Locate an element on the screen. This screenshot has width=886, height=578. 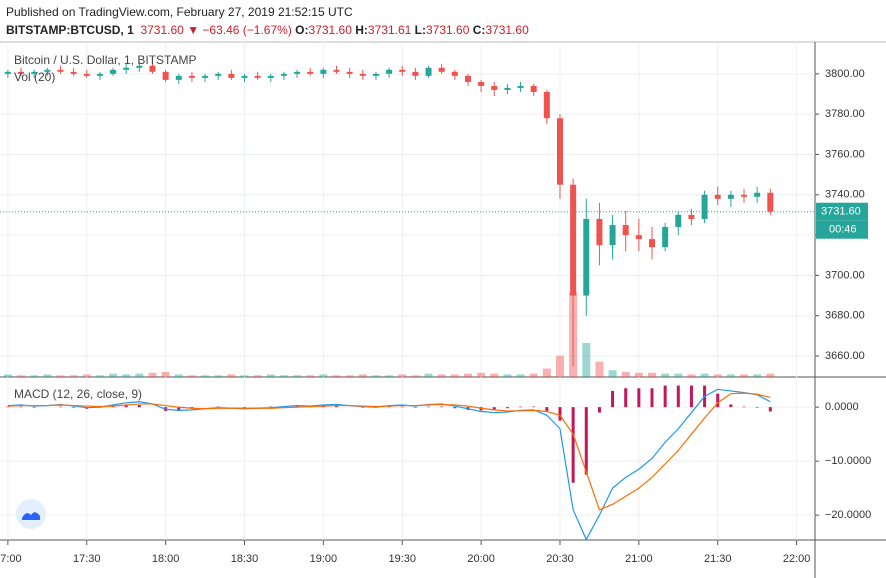
change: −63.46 (−1.67%) is located at coordinates (247, 30).